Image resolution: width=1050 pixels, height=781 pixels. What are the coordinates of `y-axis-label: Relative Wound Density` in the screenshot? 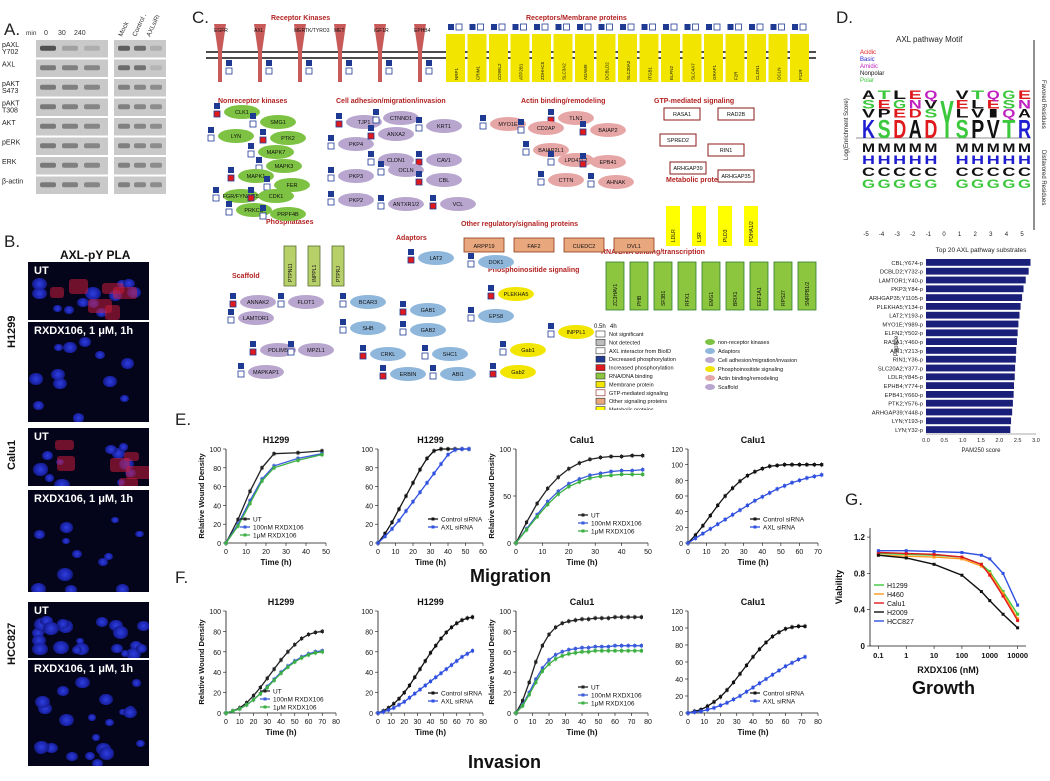 It's located at (491, 496).